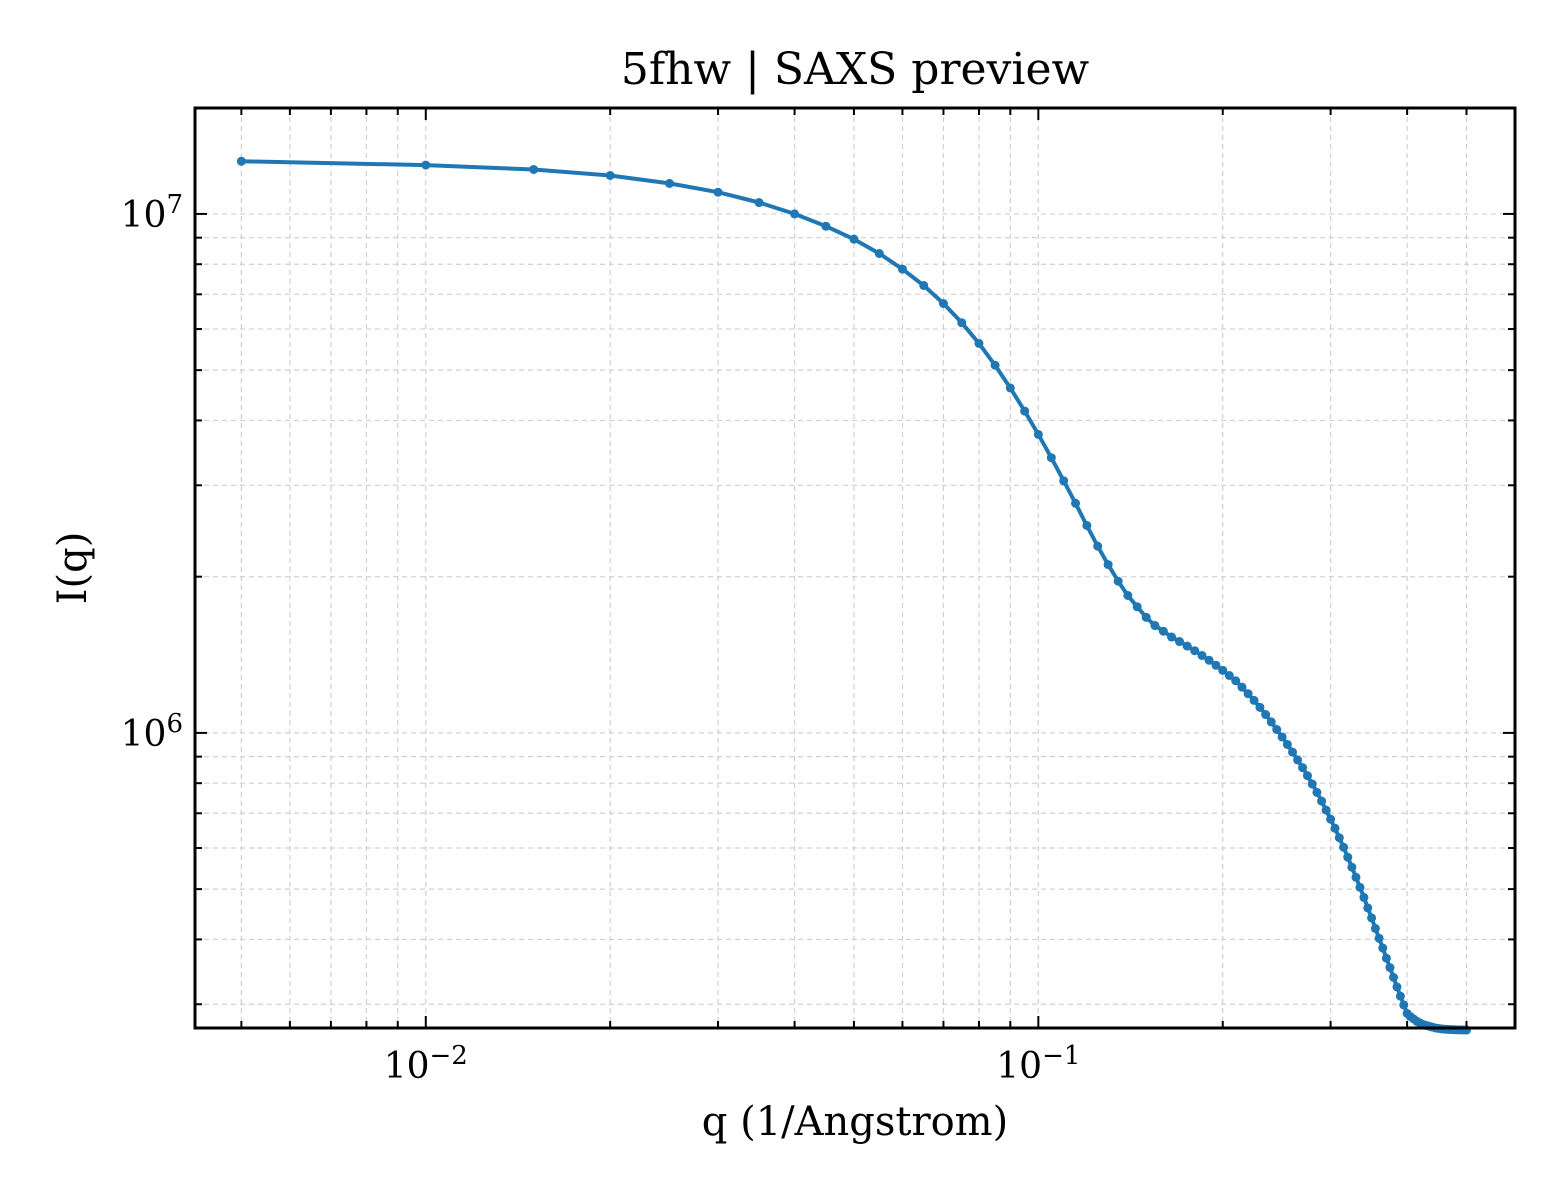  What do you see at coordinates (855, 69) in the screenshot?
I see `chart-title: 5fhw | SAXS preview` at bounding box center [855, 69].